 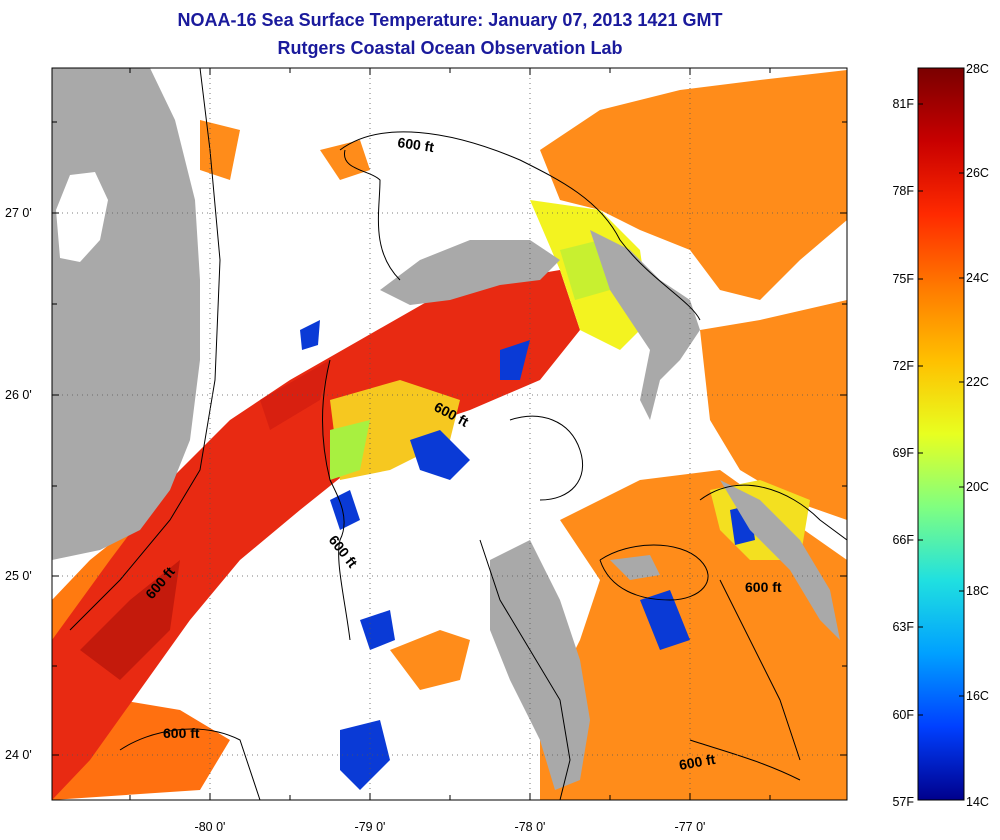 I want to click on lat-label: 27 0', so click(x=18, y=213).